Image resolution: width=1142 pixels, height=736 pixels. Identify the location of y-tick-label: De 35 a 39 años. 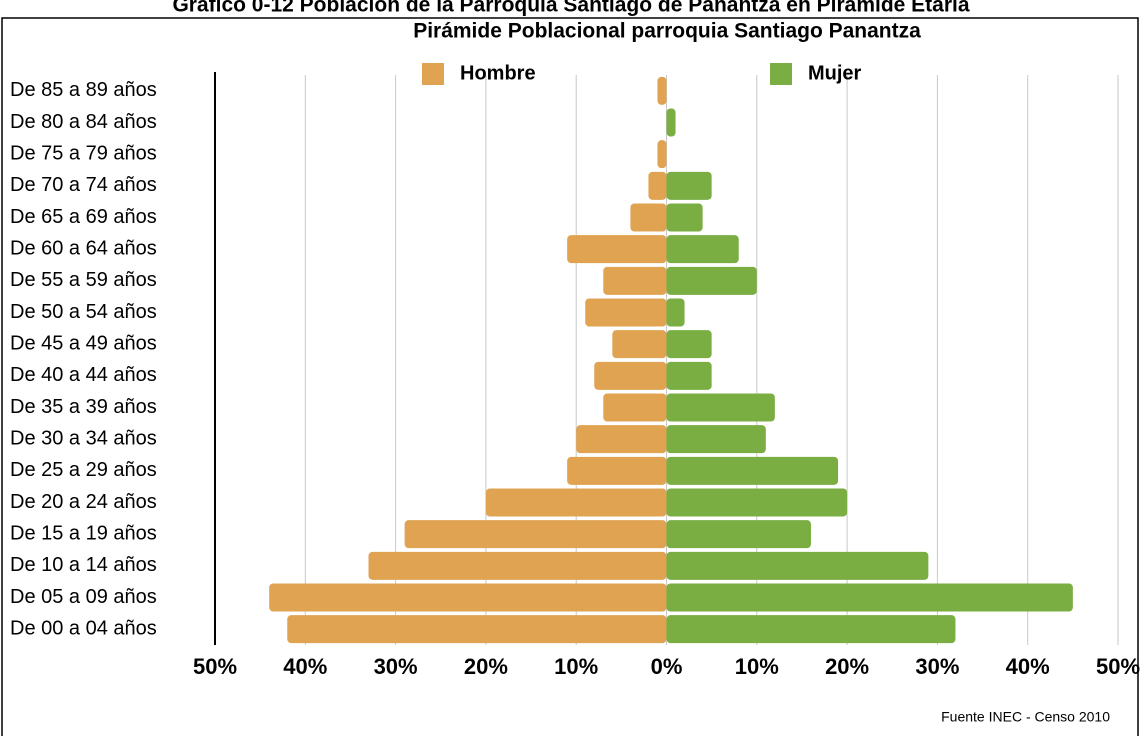
(83, 407).